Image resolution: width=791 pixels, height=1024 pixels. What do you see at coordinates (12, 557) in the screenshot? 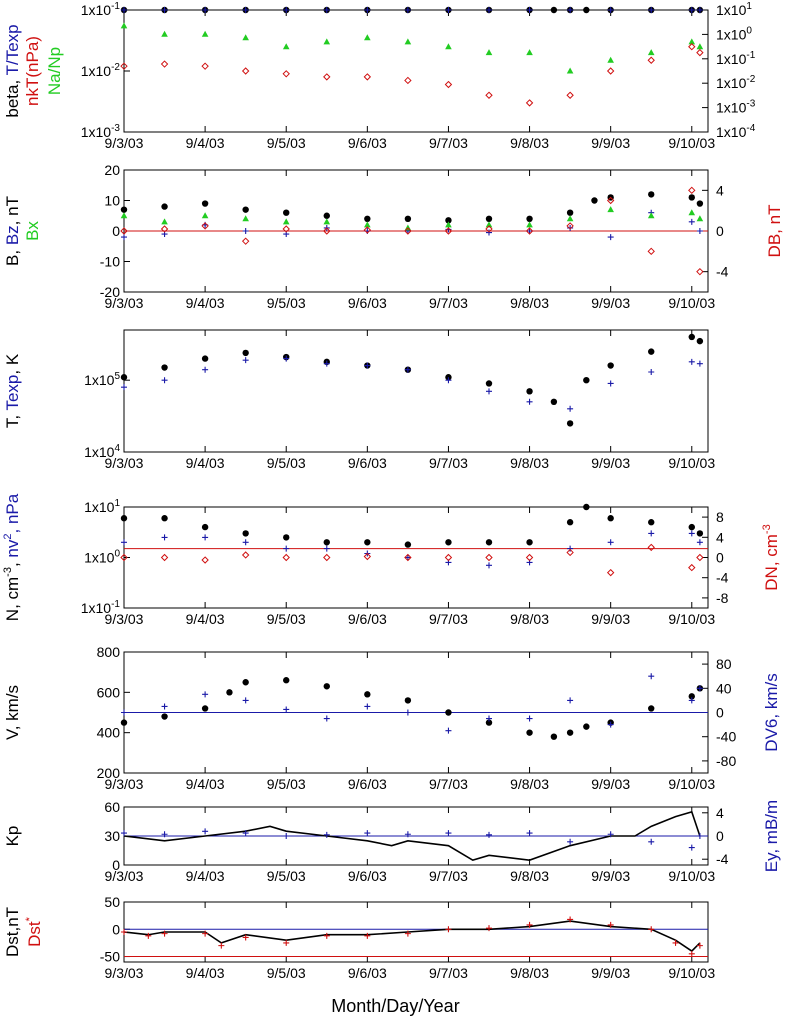
I see `y-axis-label: N, cm-3​, nv2​, nPa` at bounding box center [12, 557].